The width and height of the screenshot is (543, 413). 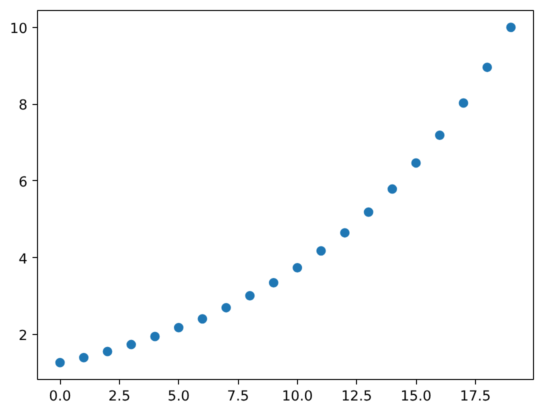 I want to click on y-tick-label: 4, so click(x=23, y=259).